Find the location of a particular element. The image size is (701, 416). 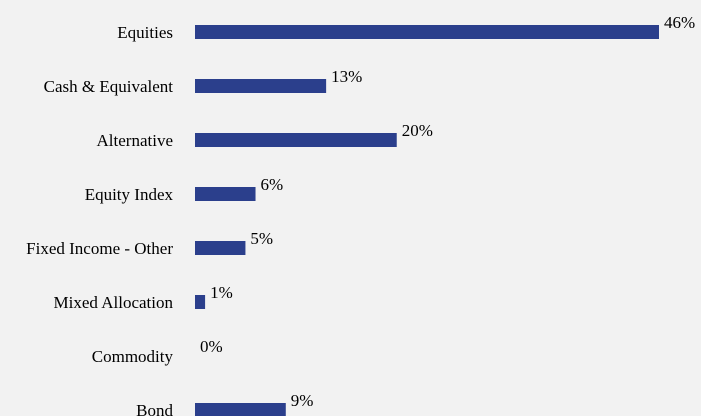

category-label: Fixed Income - Other is located at coordinates (99, 248).